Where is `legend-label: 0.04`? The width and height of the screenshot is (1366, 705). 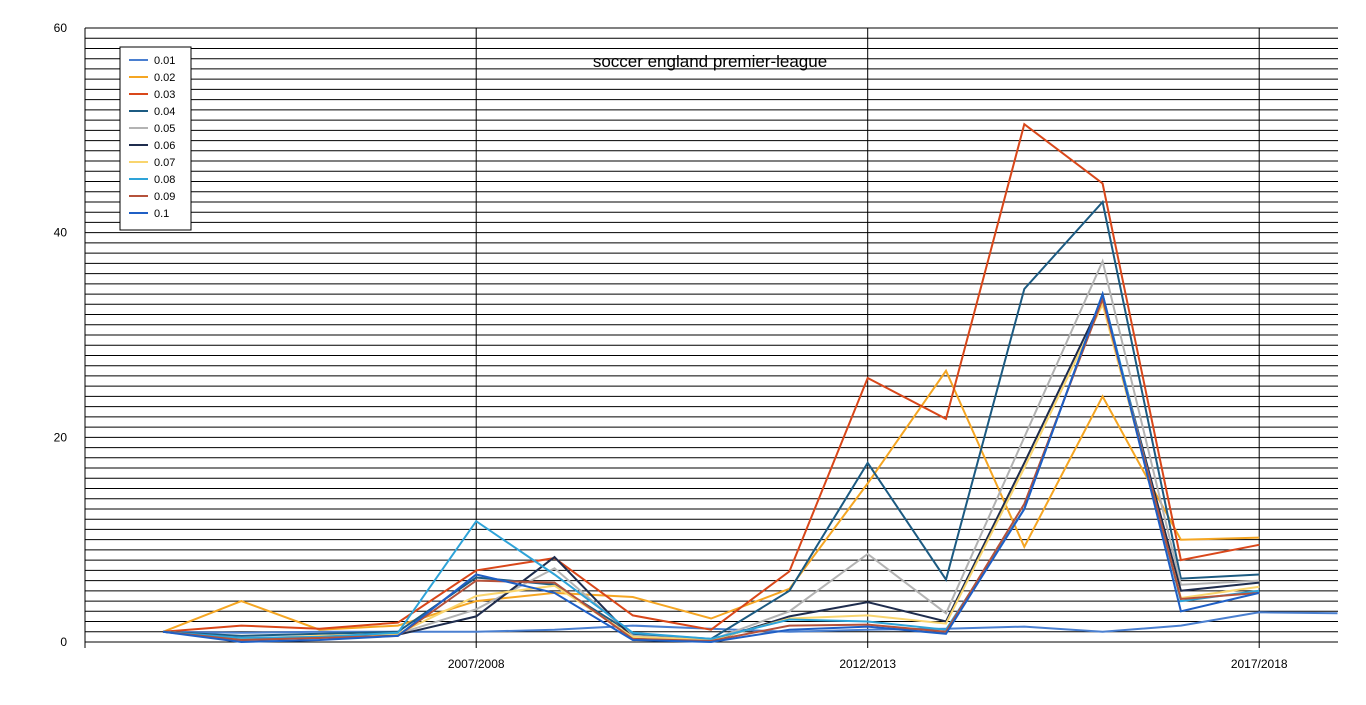 legend-label: 0.04 is located at coordinates (164, 112).